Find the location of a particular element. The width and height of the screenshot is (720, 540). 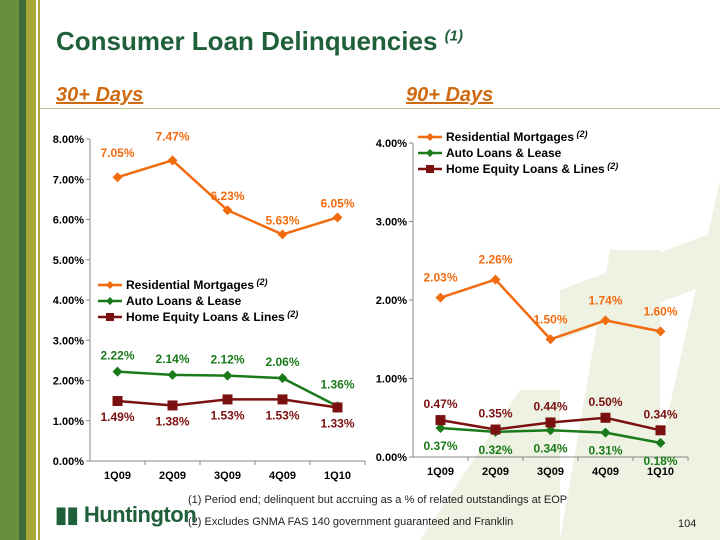

divider is located at coordinates (380, 108).